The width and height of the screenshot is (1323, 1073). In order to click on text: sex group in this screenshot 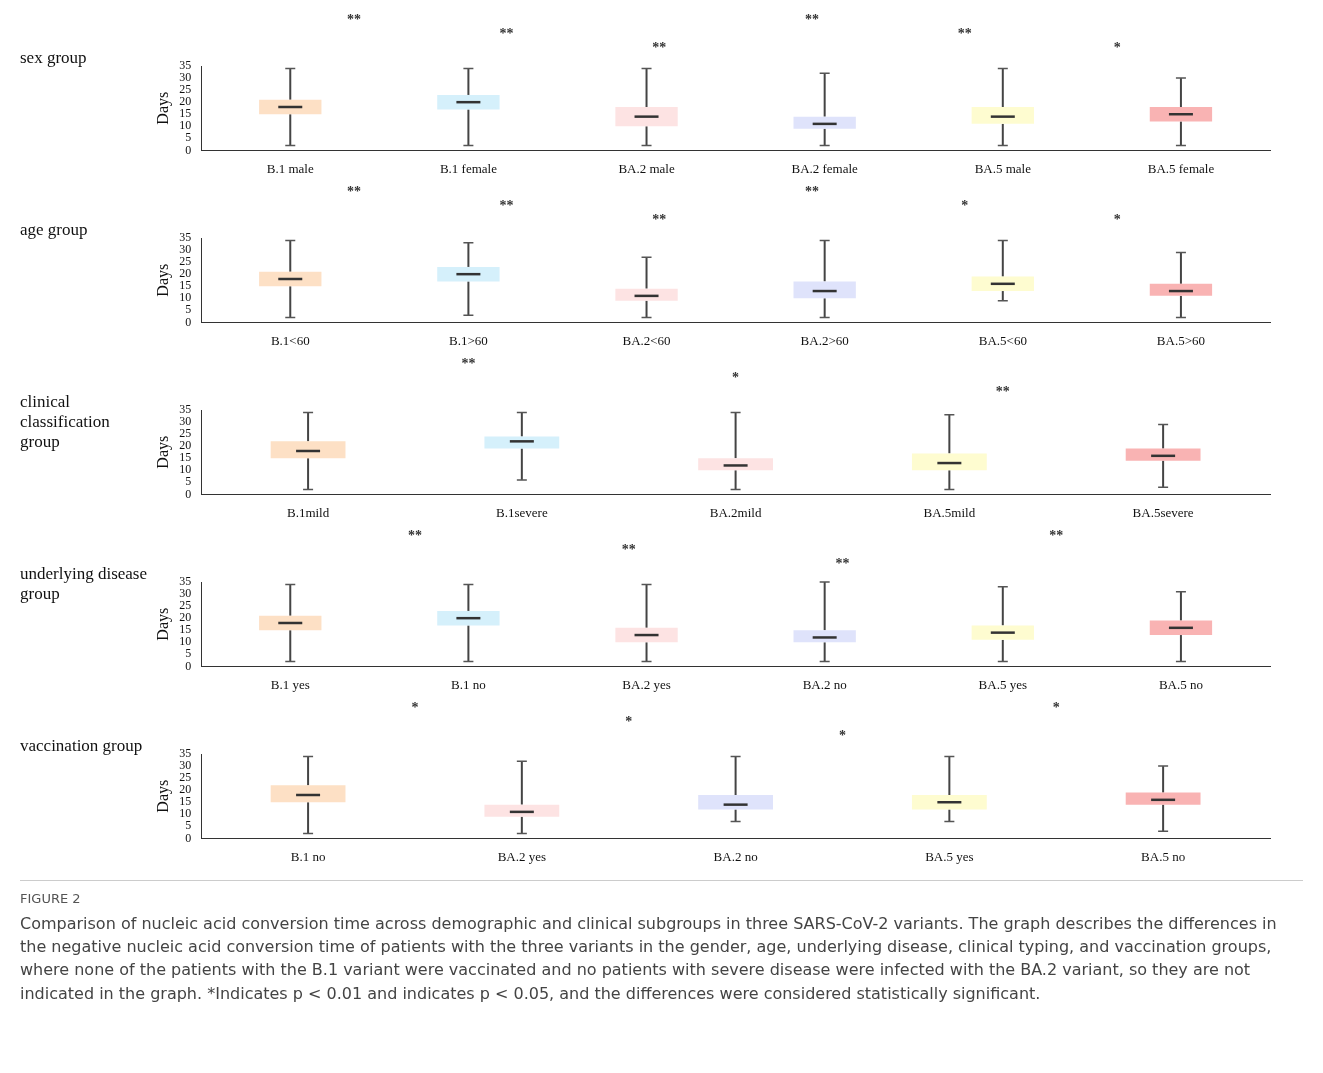, I will do `click(54, 57)`.